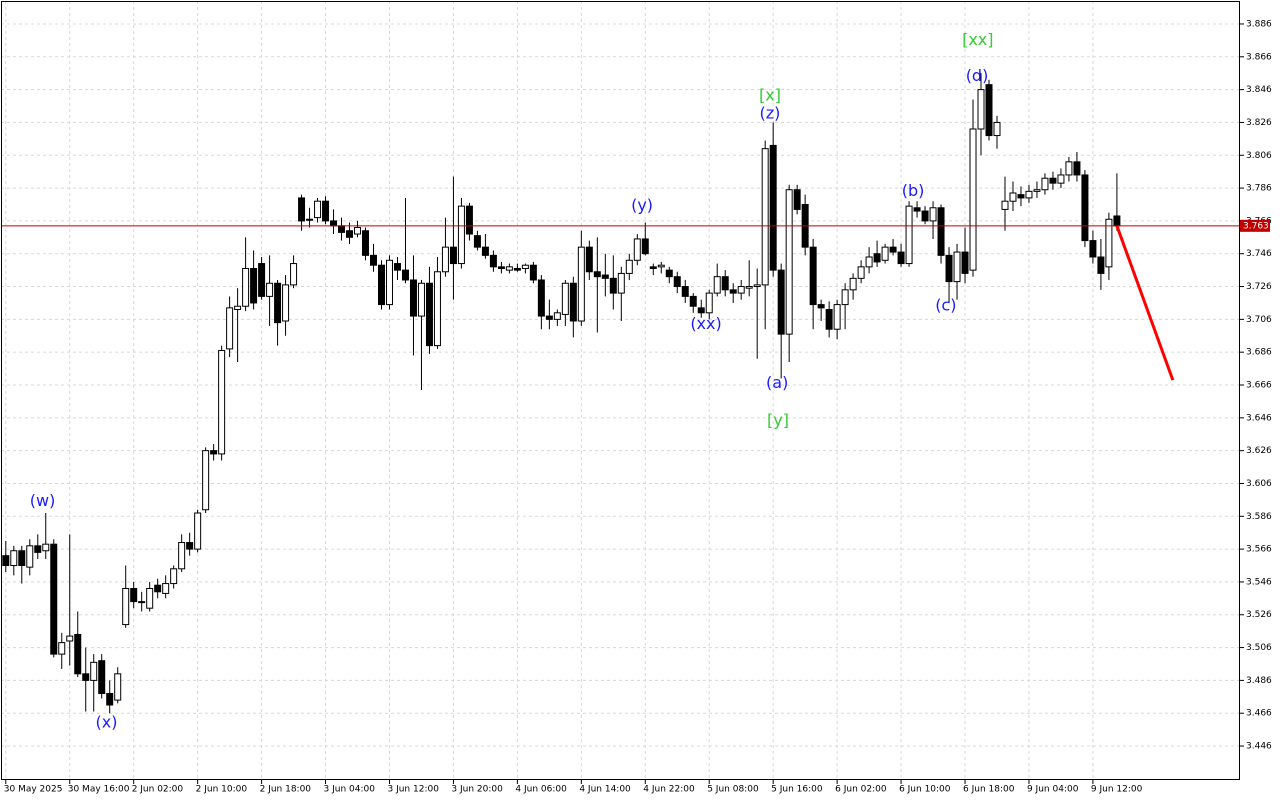  Describe the element at coordinates (1259, 254) in the screenshot. I see `y-tick-label: 3.746` at that location.